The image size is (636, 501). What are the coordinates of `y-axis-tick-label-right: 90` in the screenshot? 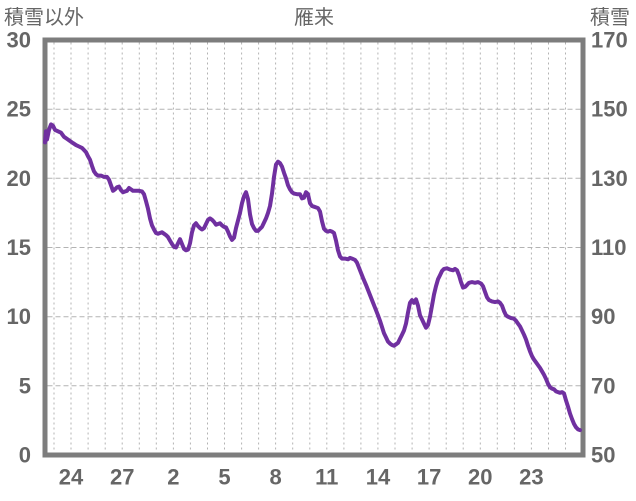 It's located at (603, 316).